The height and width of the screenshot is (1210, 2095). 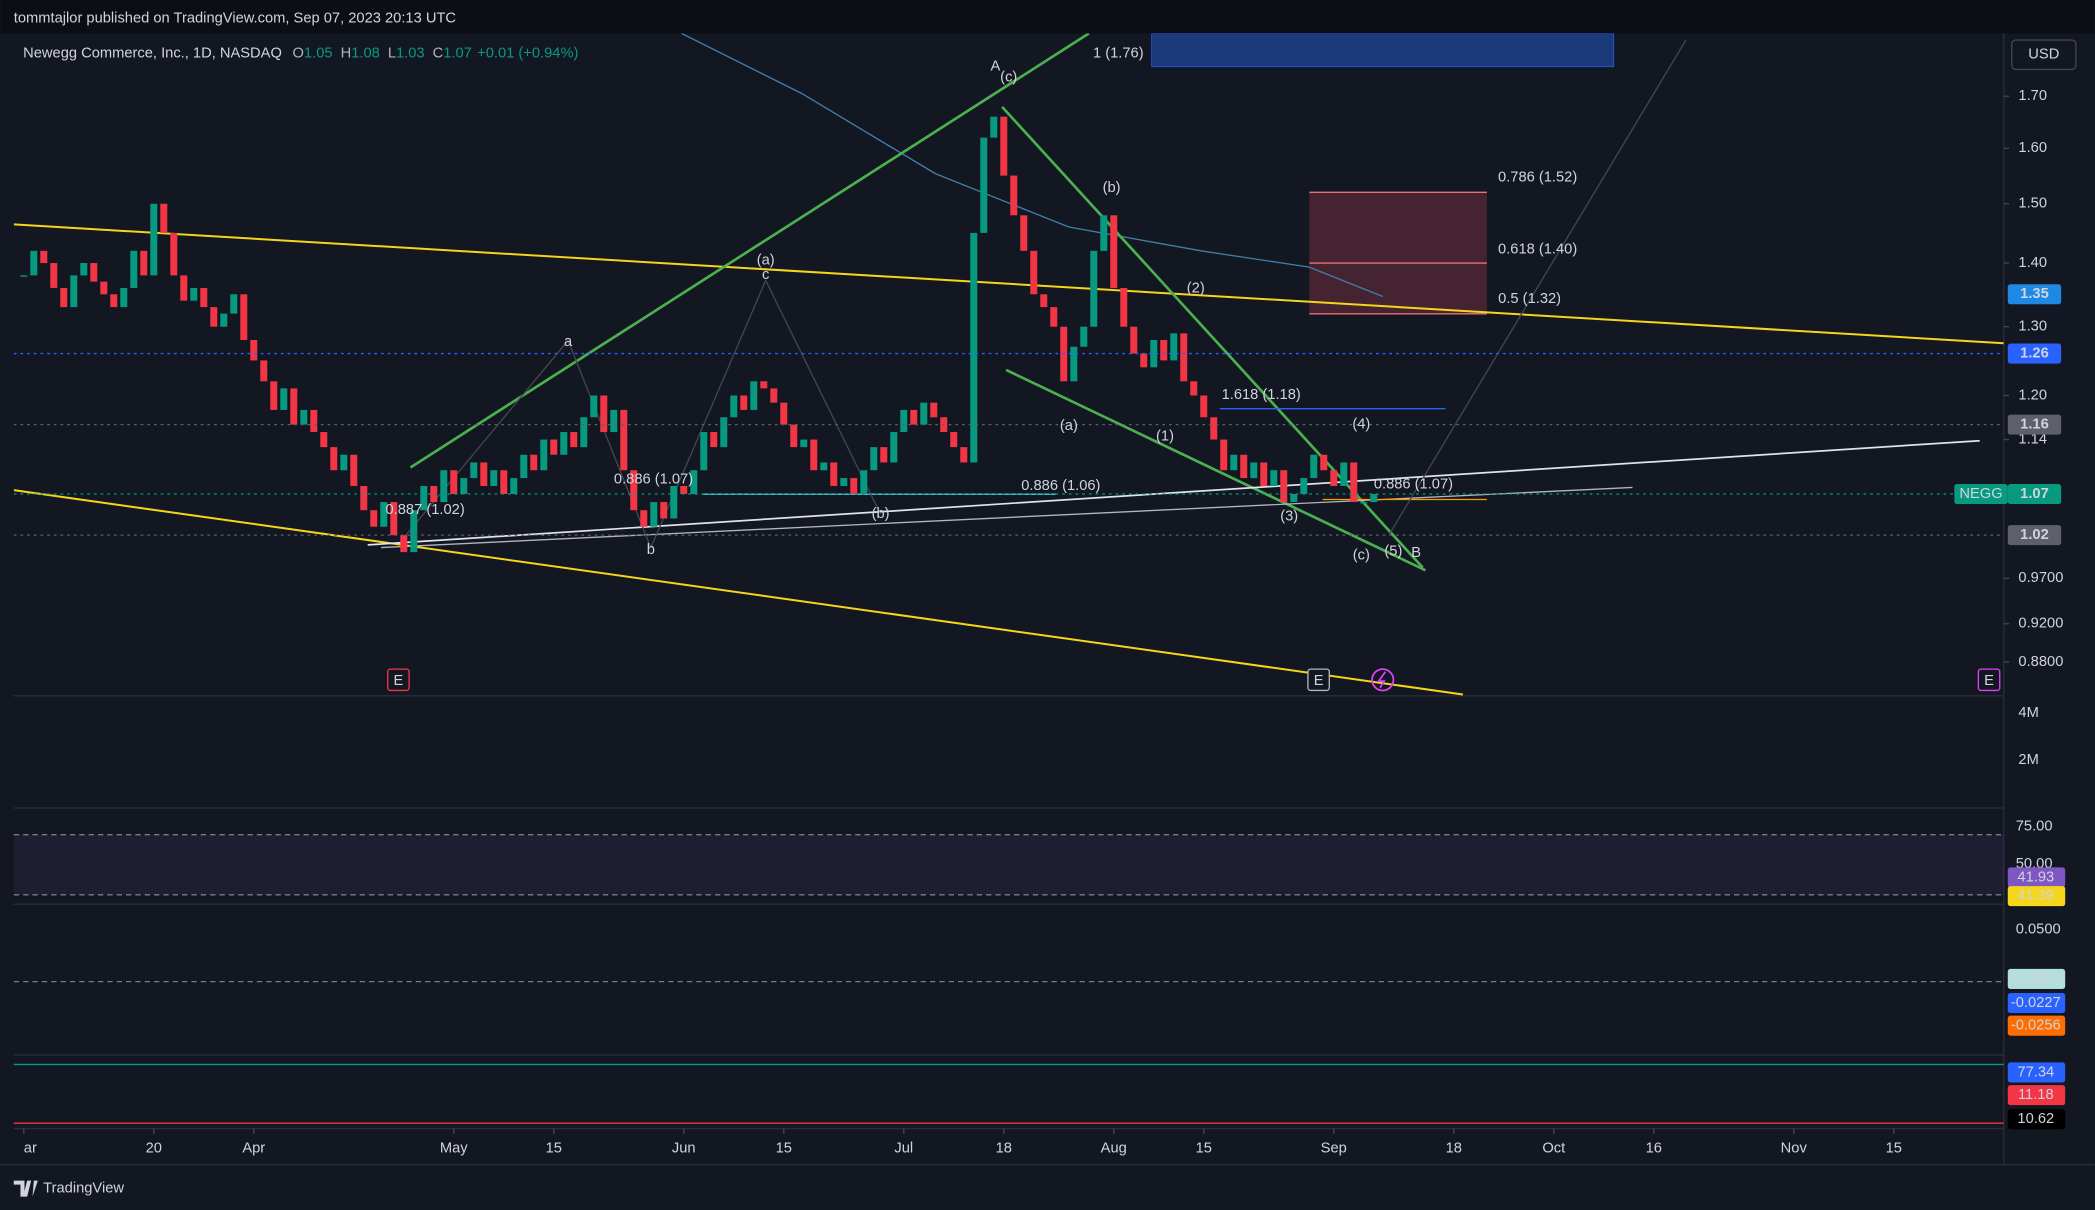 What do you see at coordinates (1454, 1148) in the screenshot?
I see `x-tick-label: 18` at bounding box center [1454, 1148].